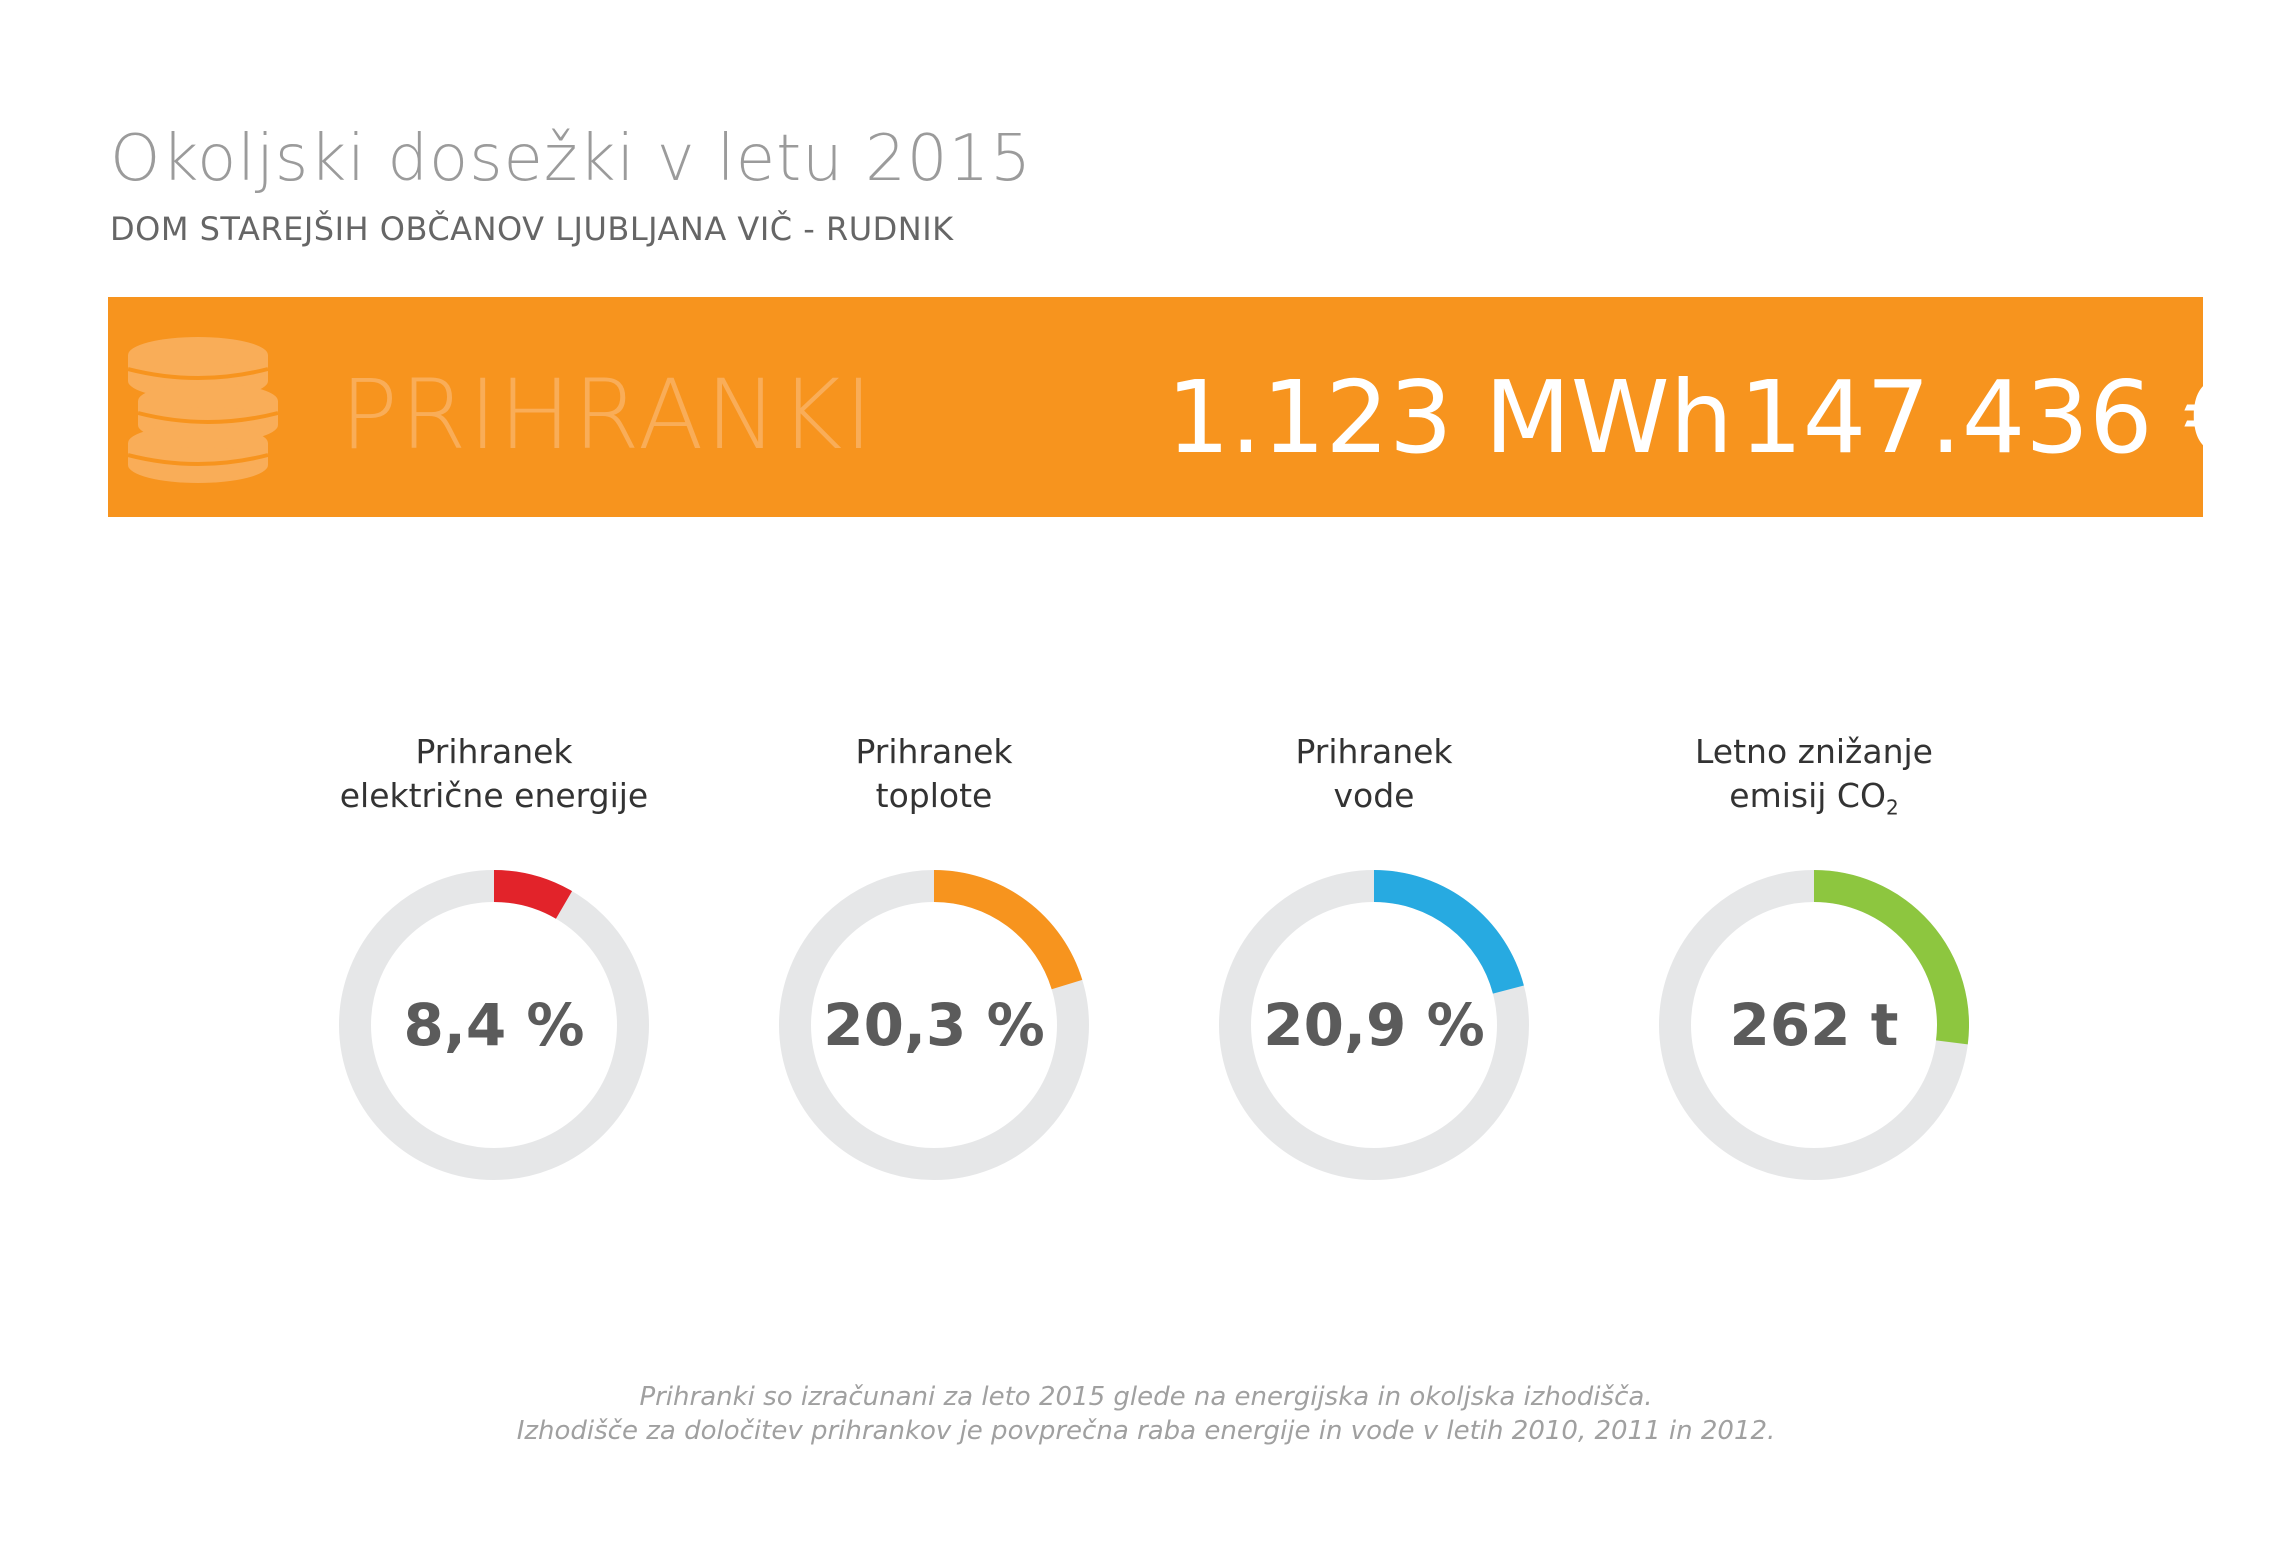 The width and height of the screenshot is (2292, 1554). What do you see at coordinates (1892, 807) in the screenshot?
I see `subscript: 2` at bounding box center [1892, 807].